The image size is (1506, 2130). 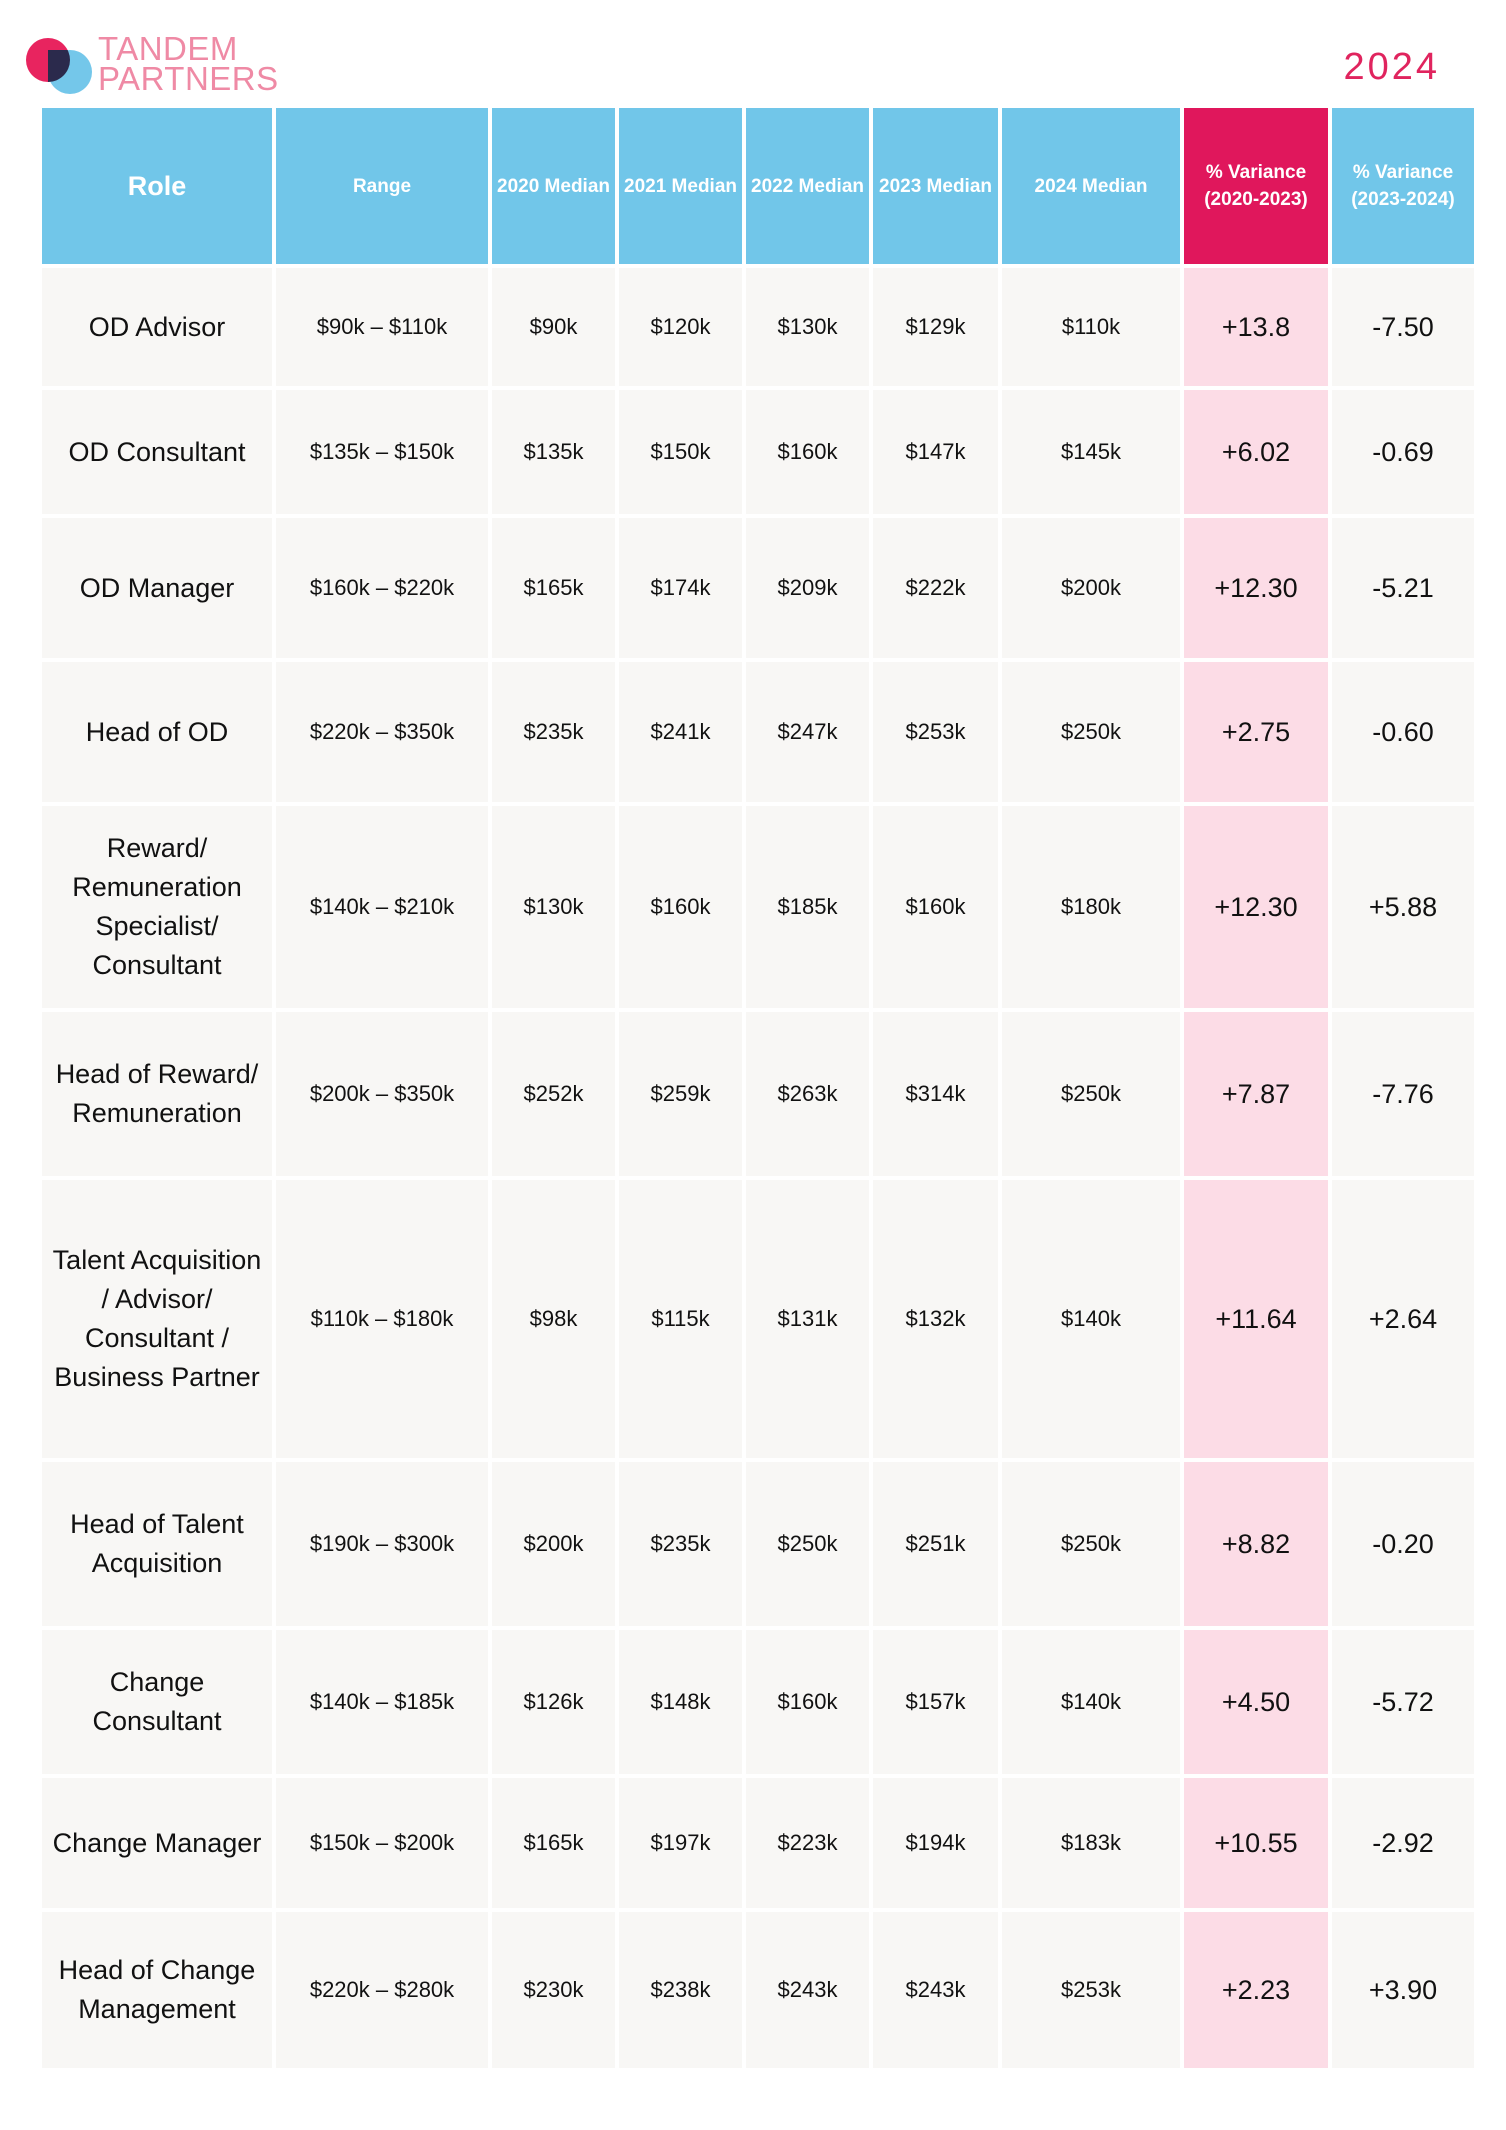 What do you see at coordinates (553, 452) in the screenshot?
I see `cell-2020-median: $135k` at bounding box center [553, 452].